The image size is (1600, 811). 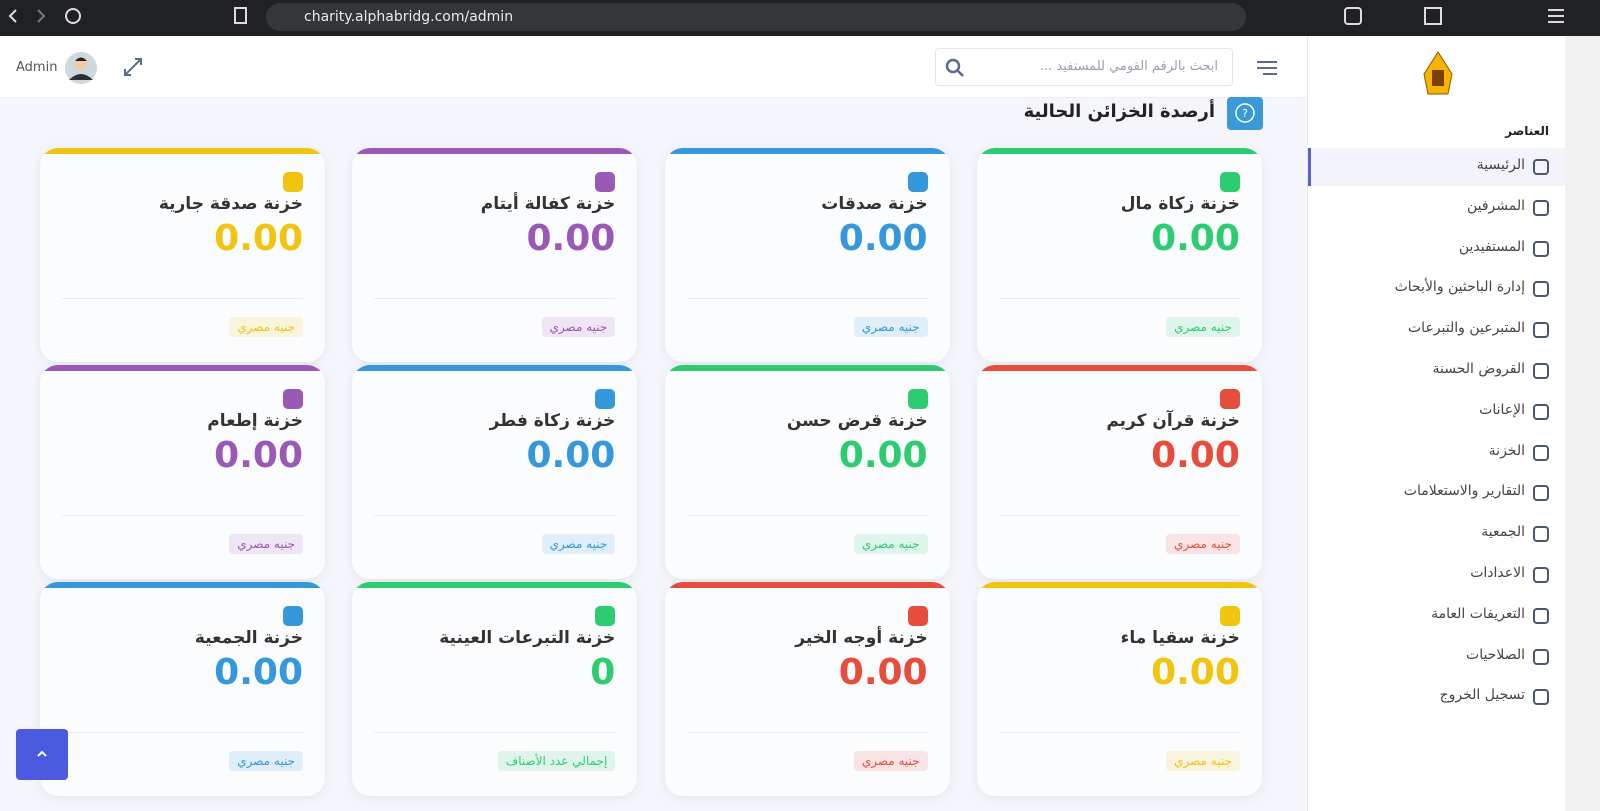 I want to click on card-value: 0, so click(x=603, y=672).